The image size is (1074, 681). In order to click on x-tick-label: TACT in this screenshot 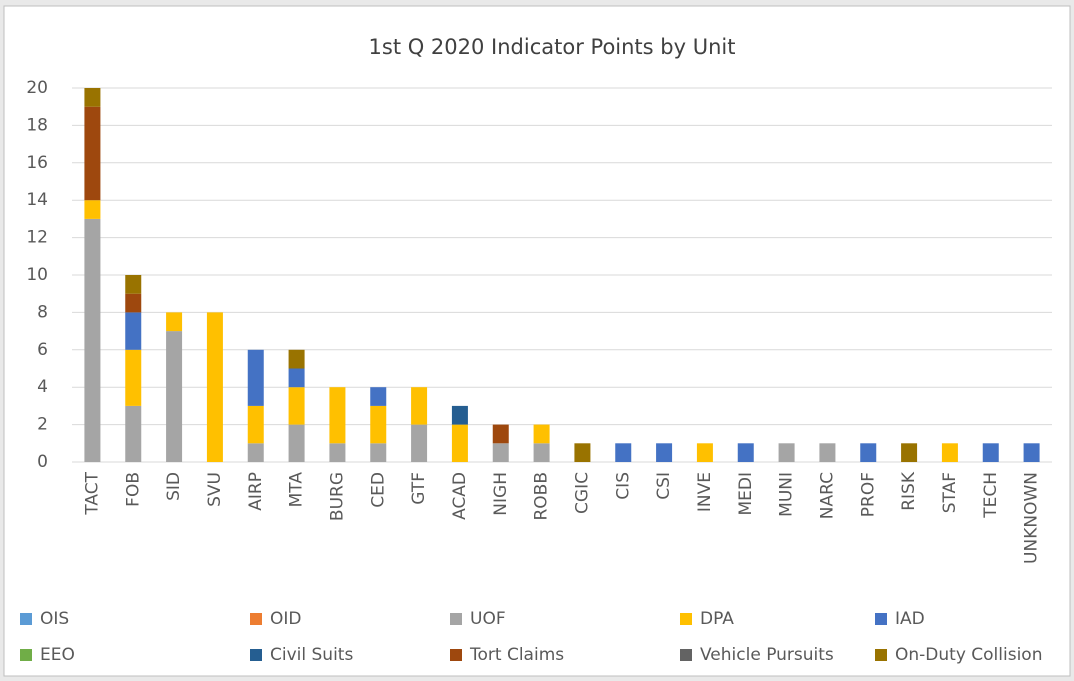, I will do `click(92, 493)`.